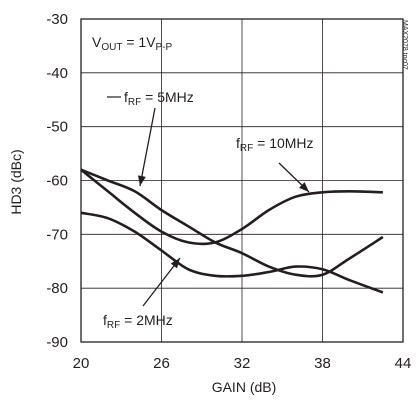 Image resolution: width=417 pixels, height=405 pixels. I want to click on y-tick-label: -50, so click(57, 127).